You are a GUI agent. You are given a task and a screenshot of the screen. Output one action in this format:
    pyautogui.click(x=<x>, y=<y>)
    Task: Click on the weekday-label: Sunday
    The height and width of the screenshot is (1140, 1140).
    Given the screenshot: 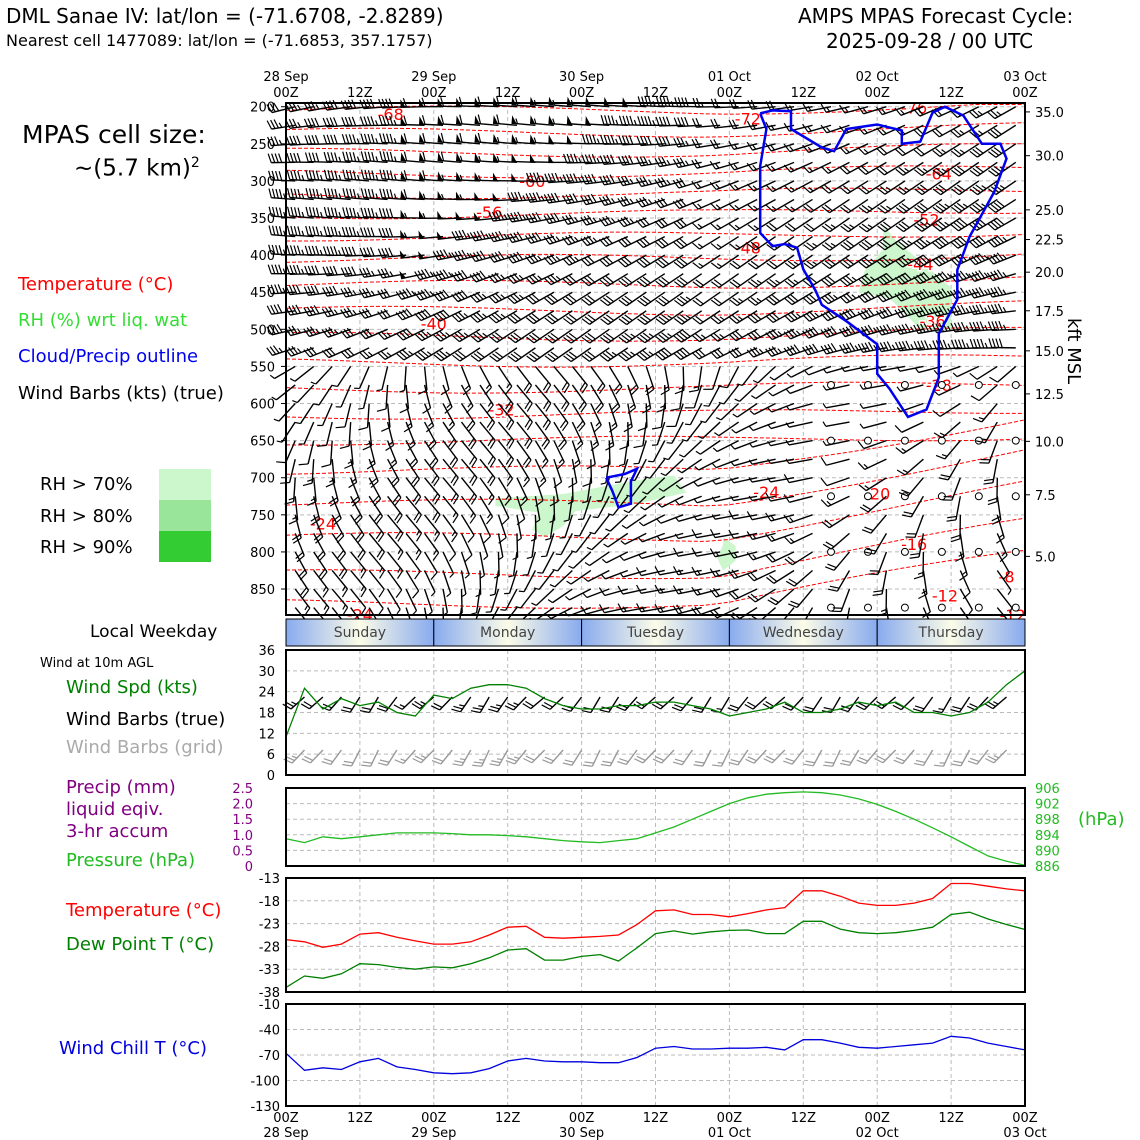 What is the action you would take?
    pyautogui.click(x=360, y=633)
    